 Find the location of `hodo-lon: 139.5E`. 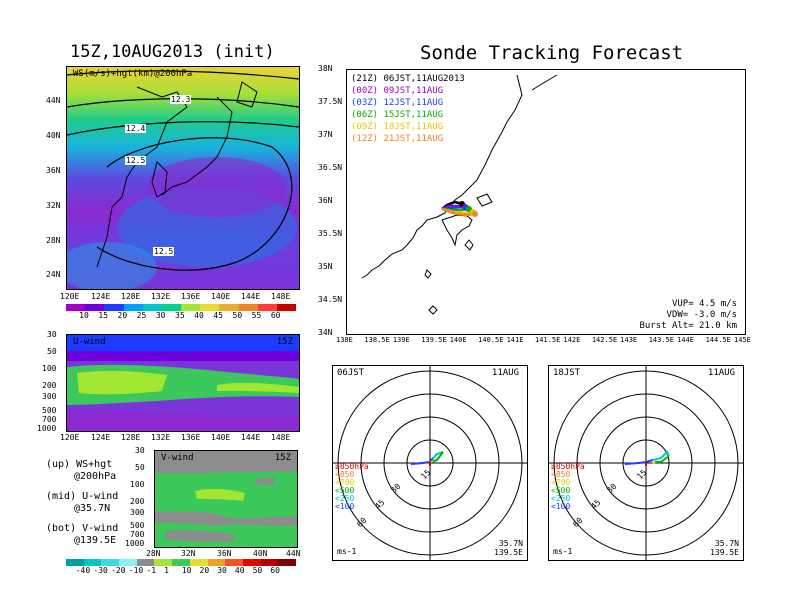

hodo-lon: 139.5E is located at coordinates (724, 552).